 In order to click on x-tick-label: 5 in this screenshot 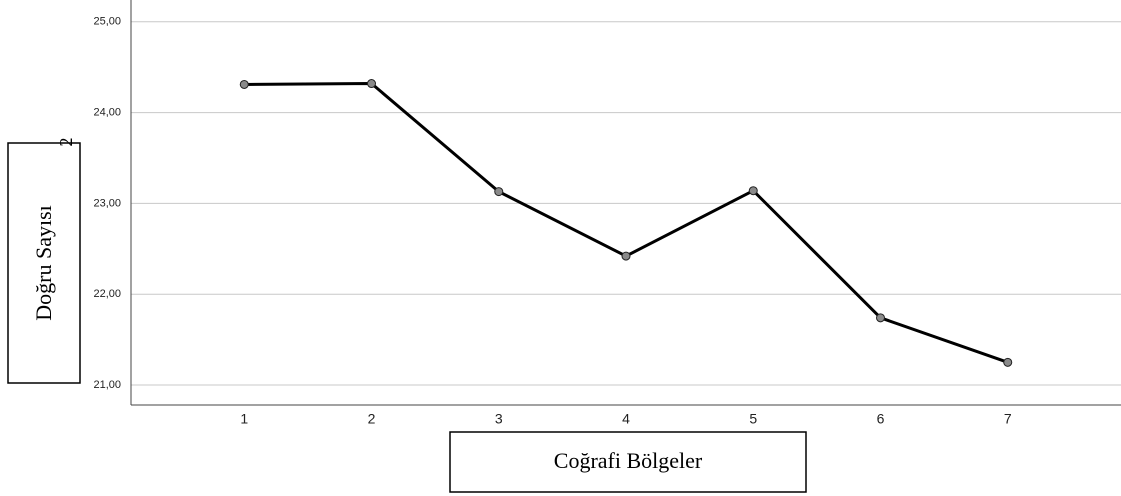, I will do `click(753, 419)`.